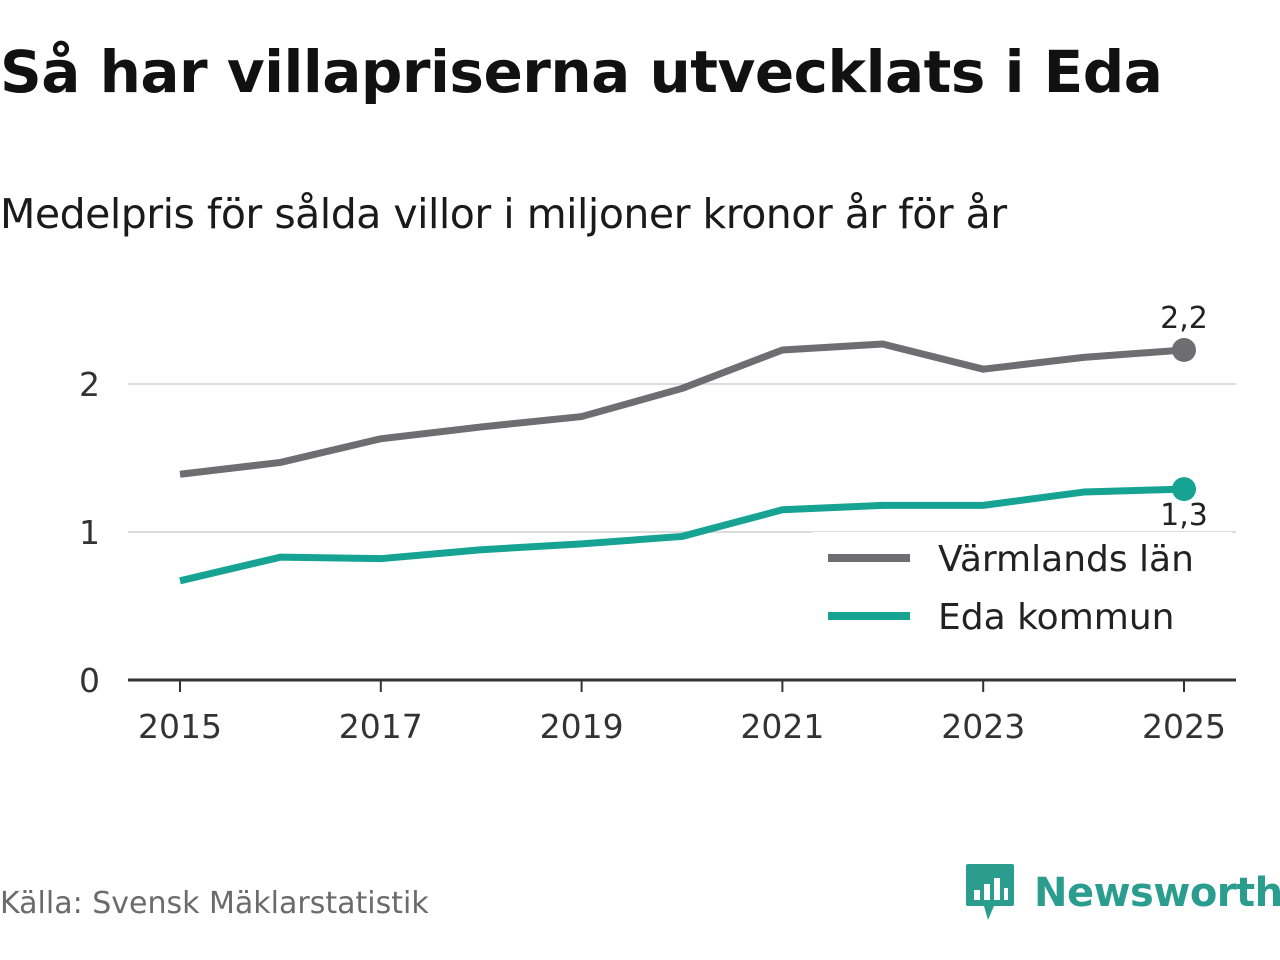 The width and height of the screenshot is (1280, 960). I want to click on end-label-0: 2,2, so click(1184, 318).